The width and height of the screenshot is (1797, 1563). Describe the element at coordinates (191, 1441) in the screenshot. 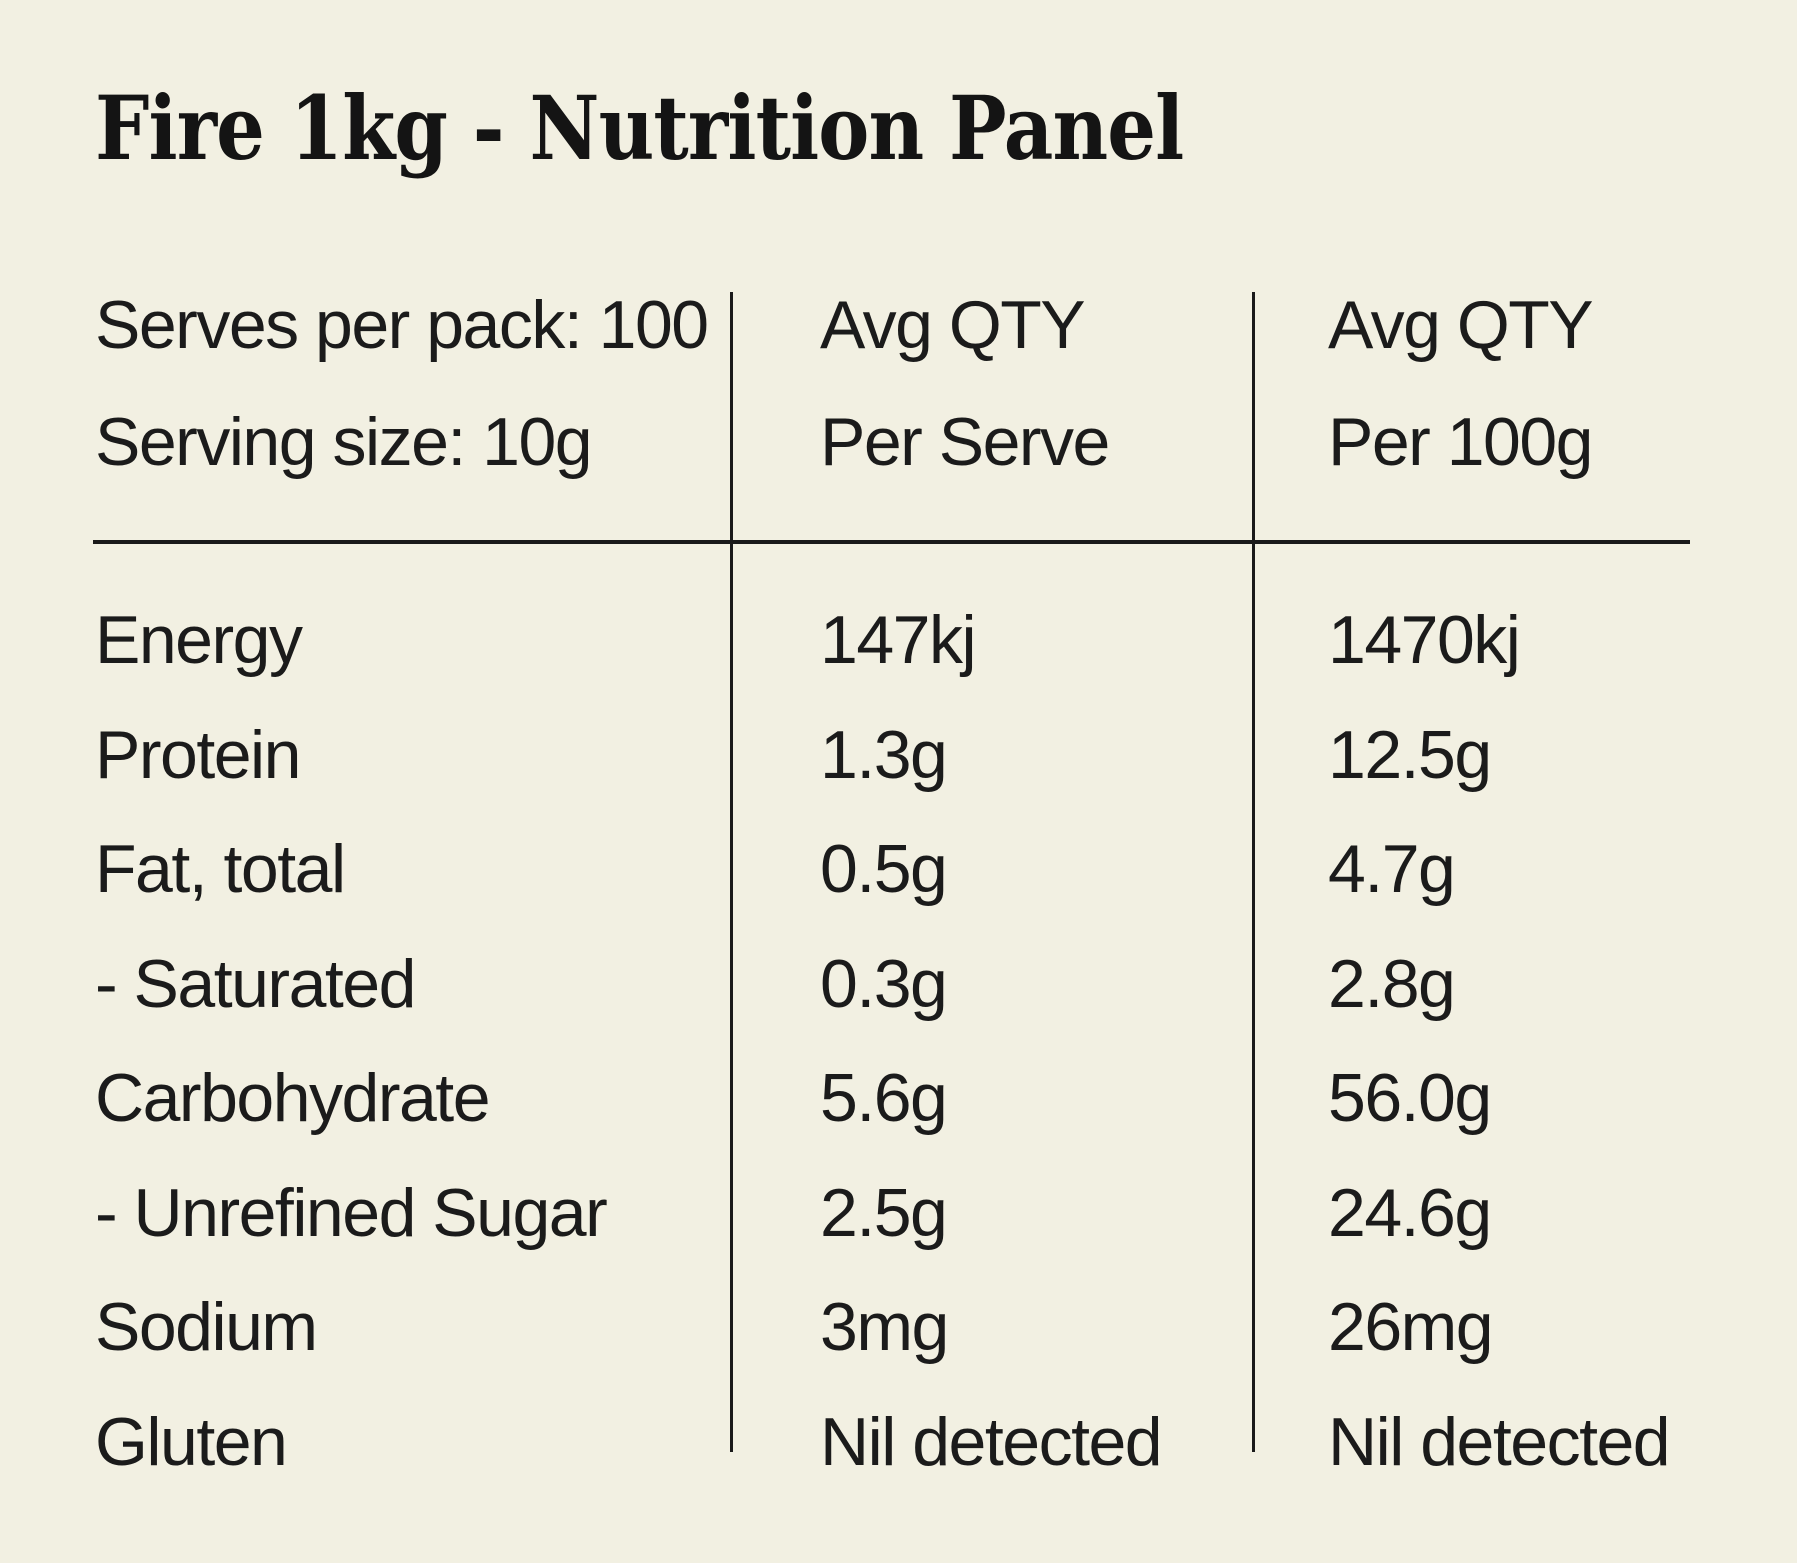

I see `nutrient-label: Gluten` at that location.